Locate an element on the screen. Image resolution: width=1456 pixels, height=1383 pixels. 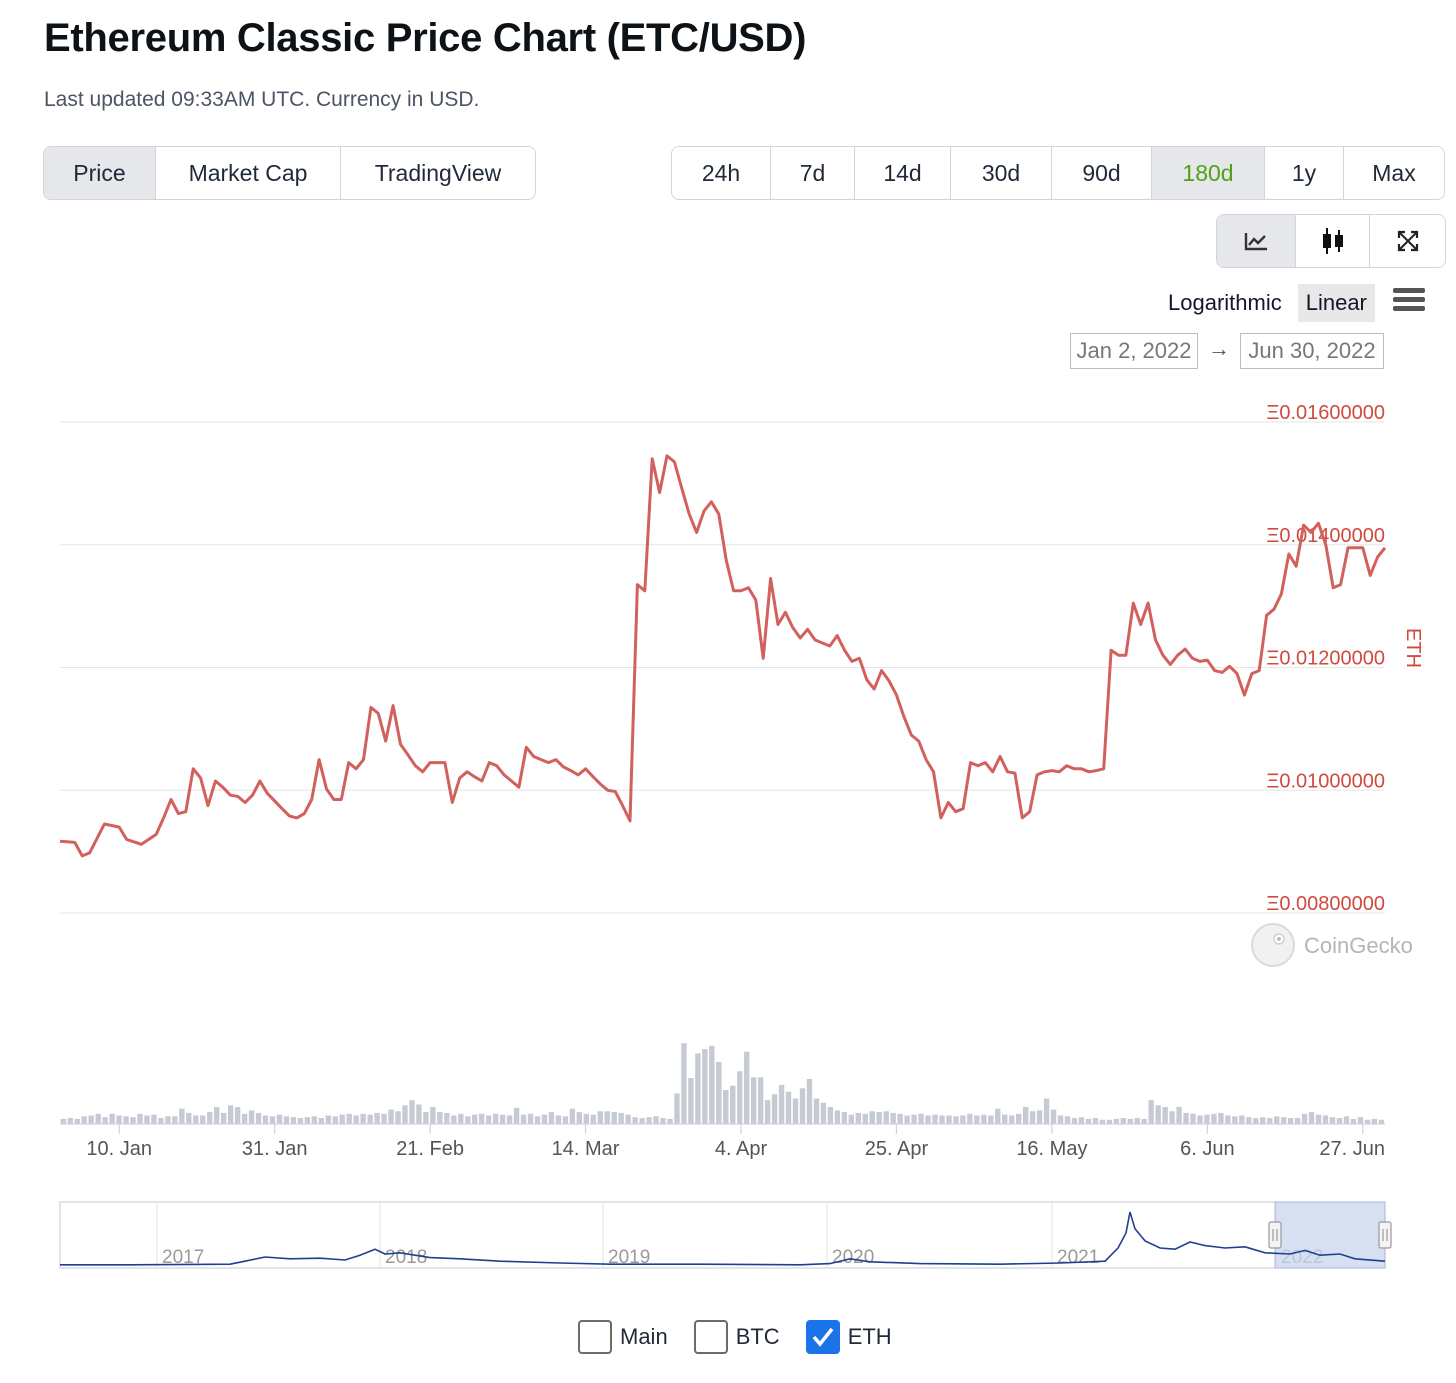
date-from-input: Jan 2, 2022 is located at coordinates (1134, 351).